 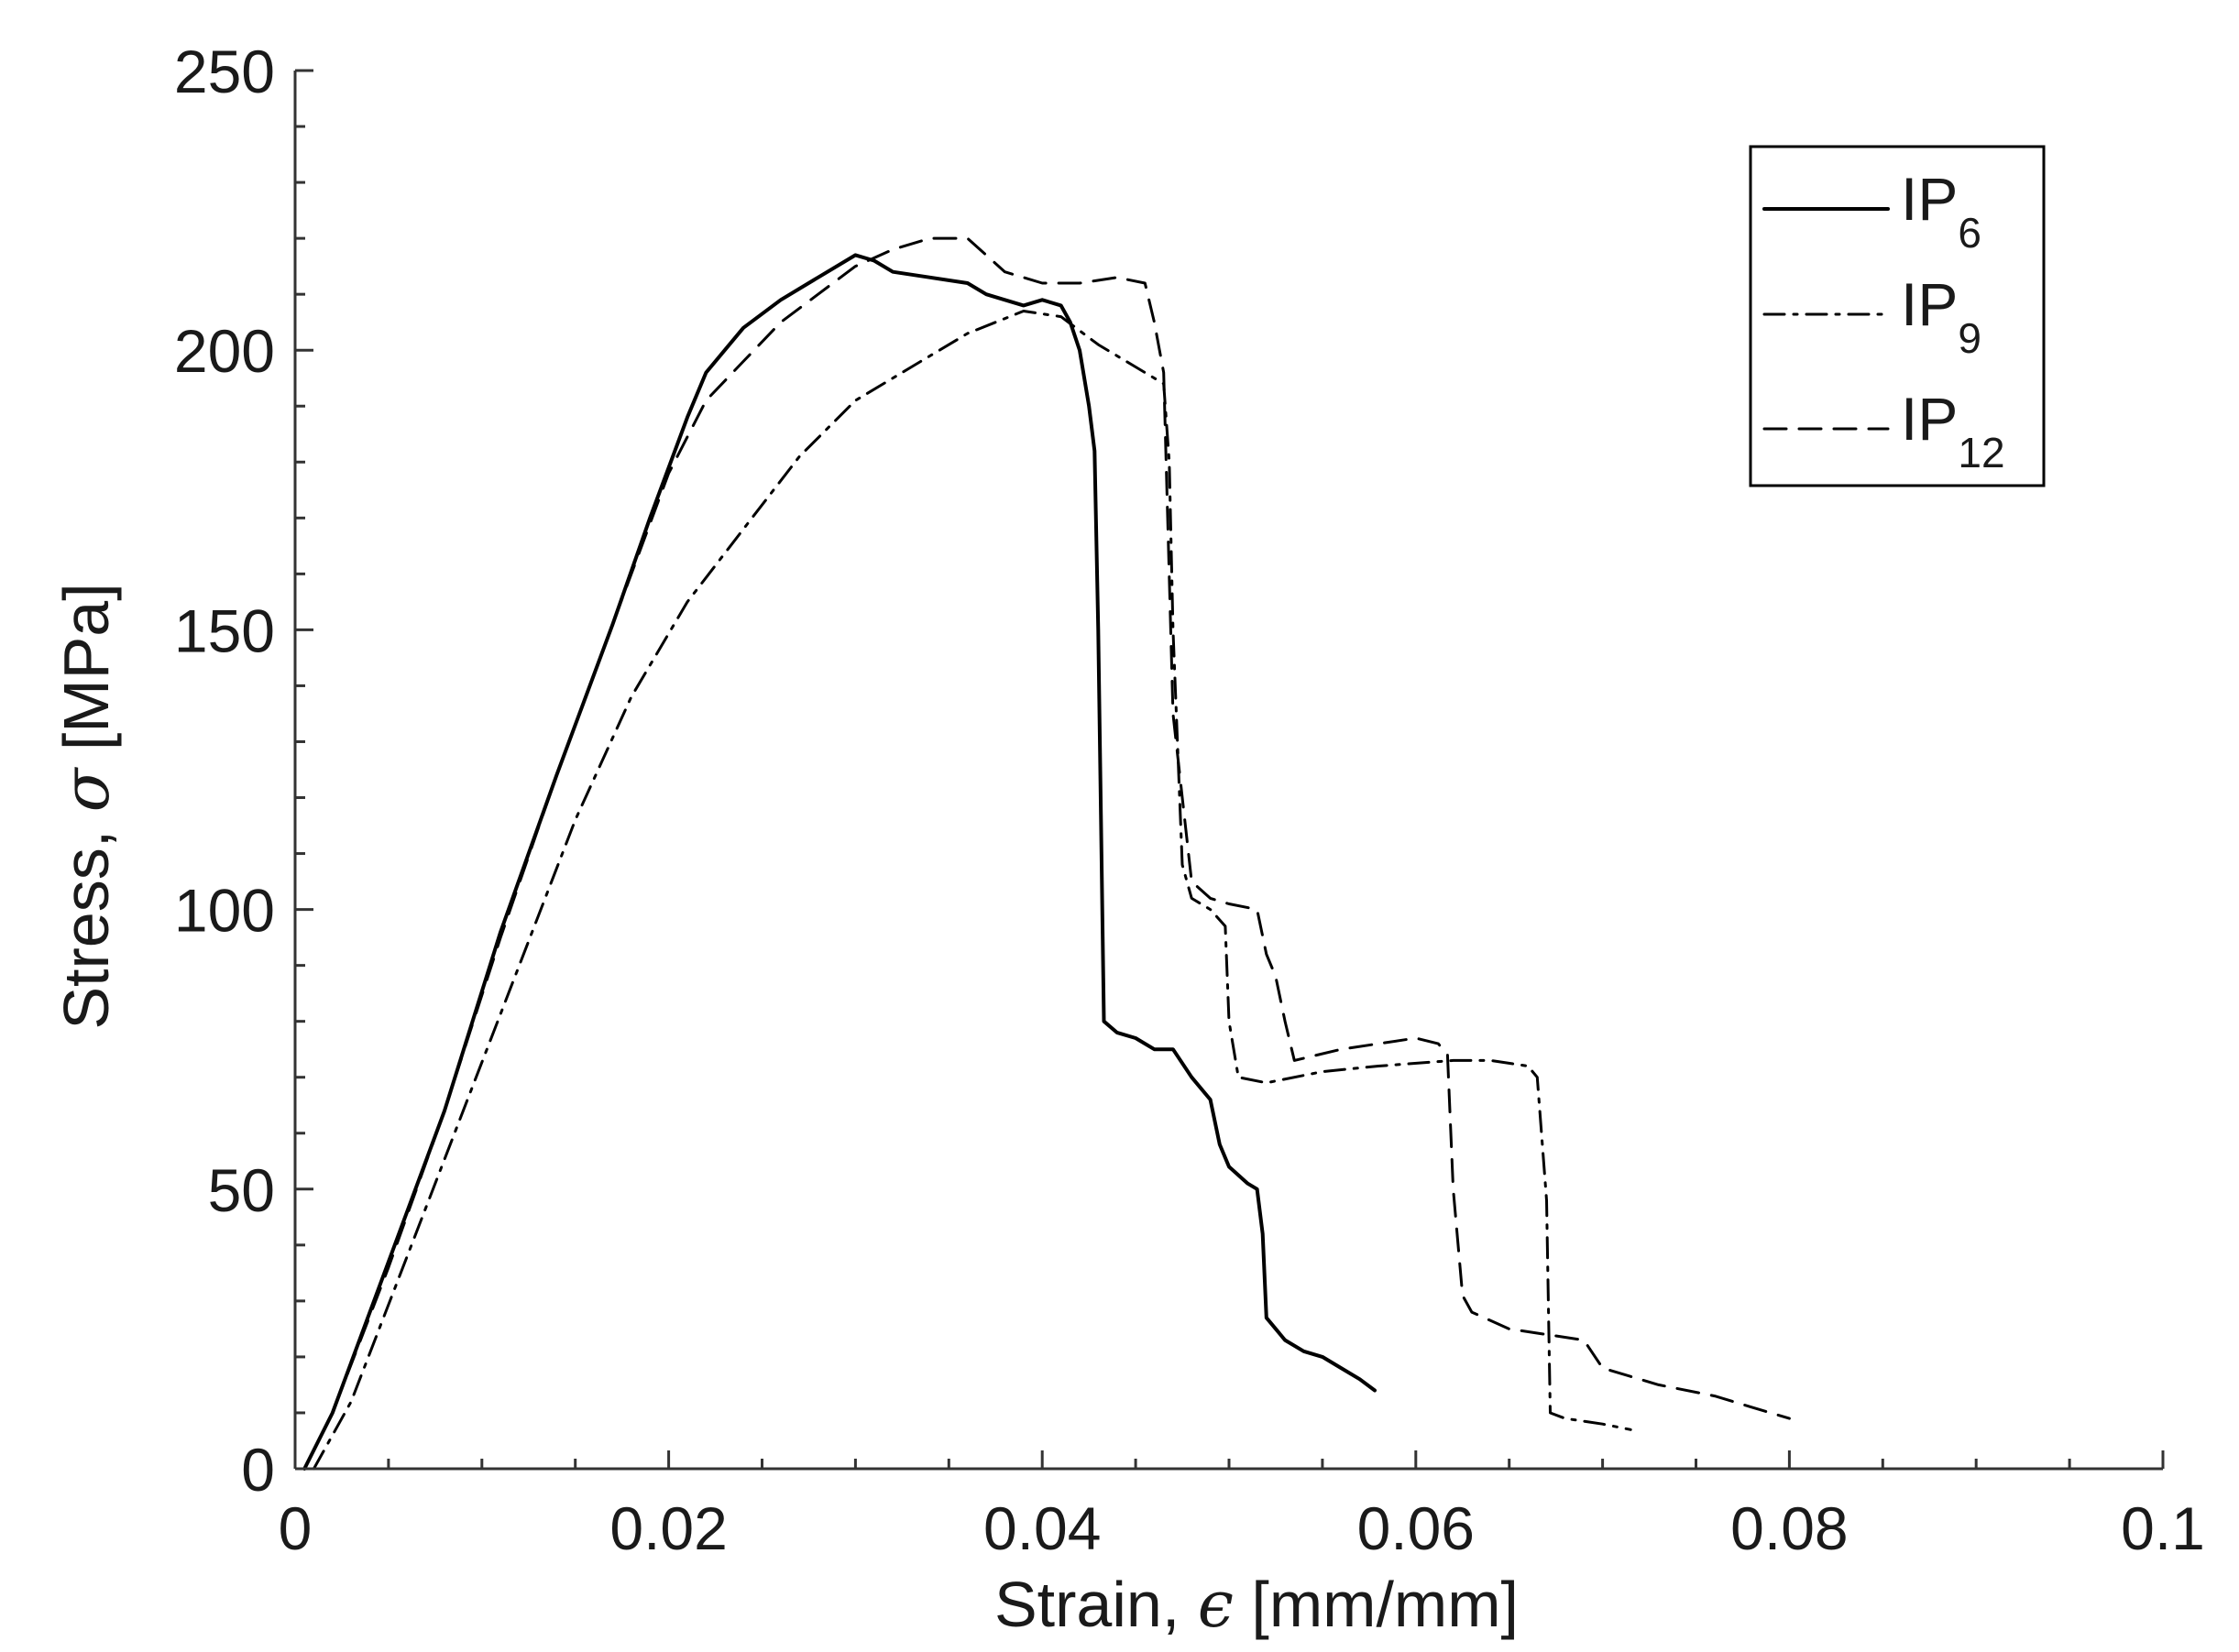 I want to click on y-axis-title: Stress, σ [MPa], so click(x=86, y=806).